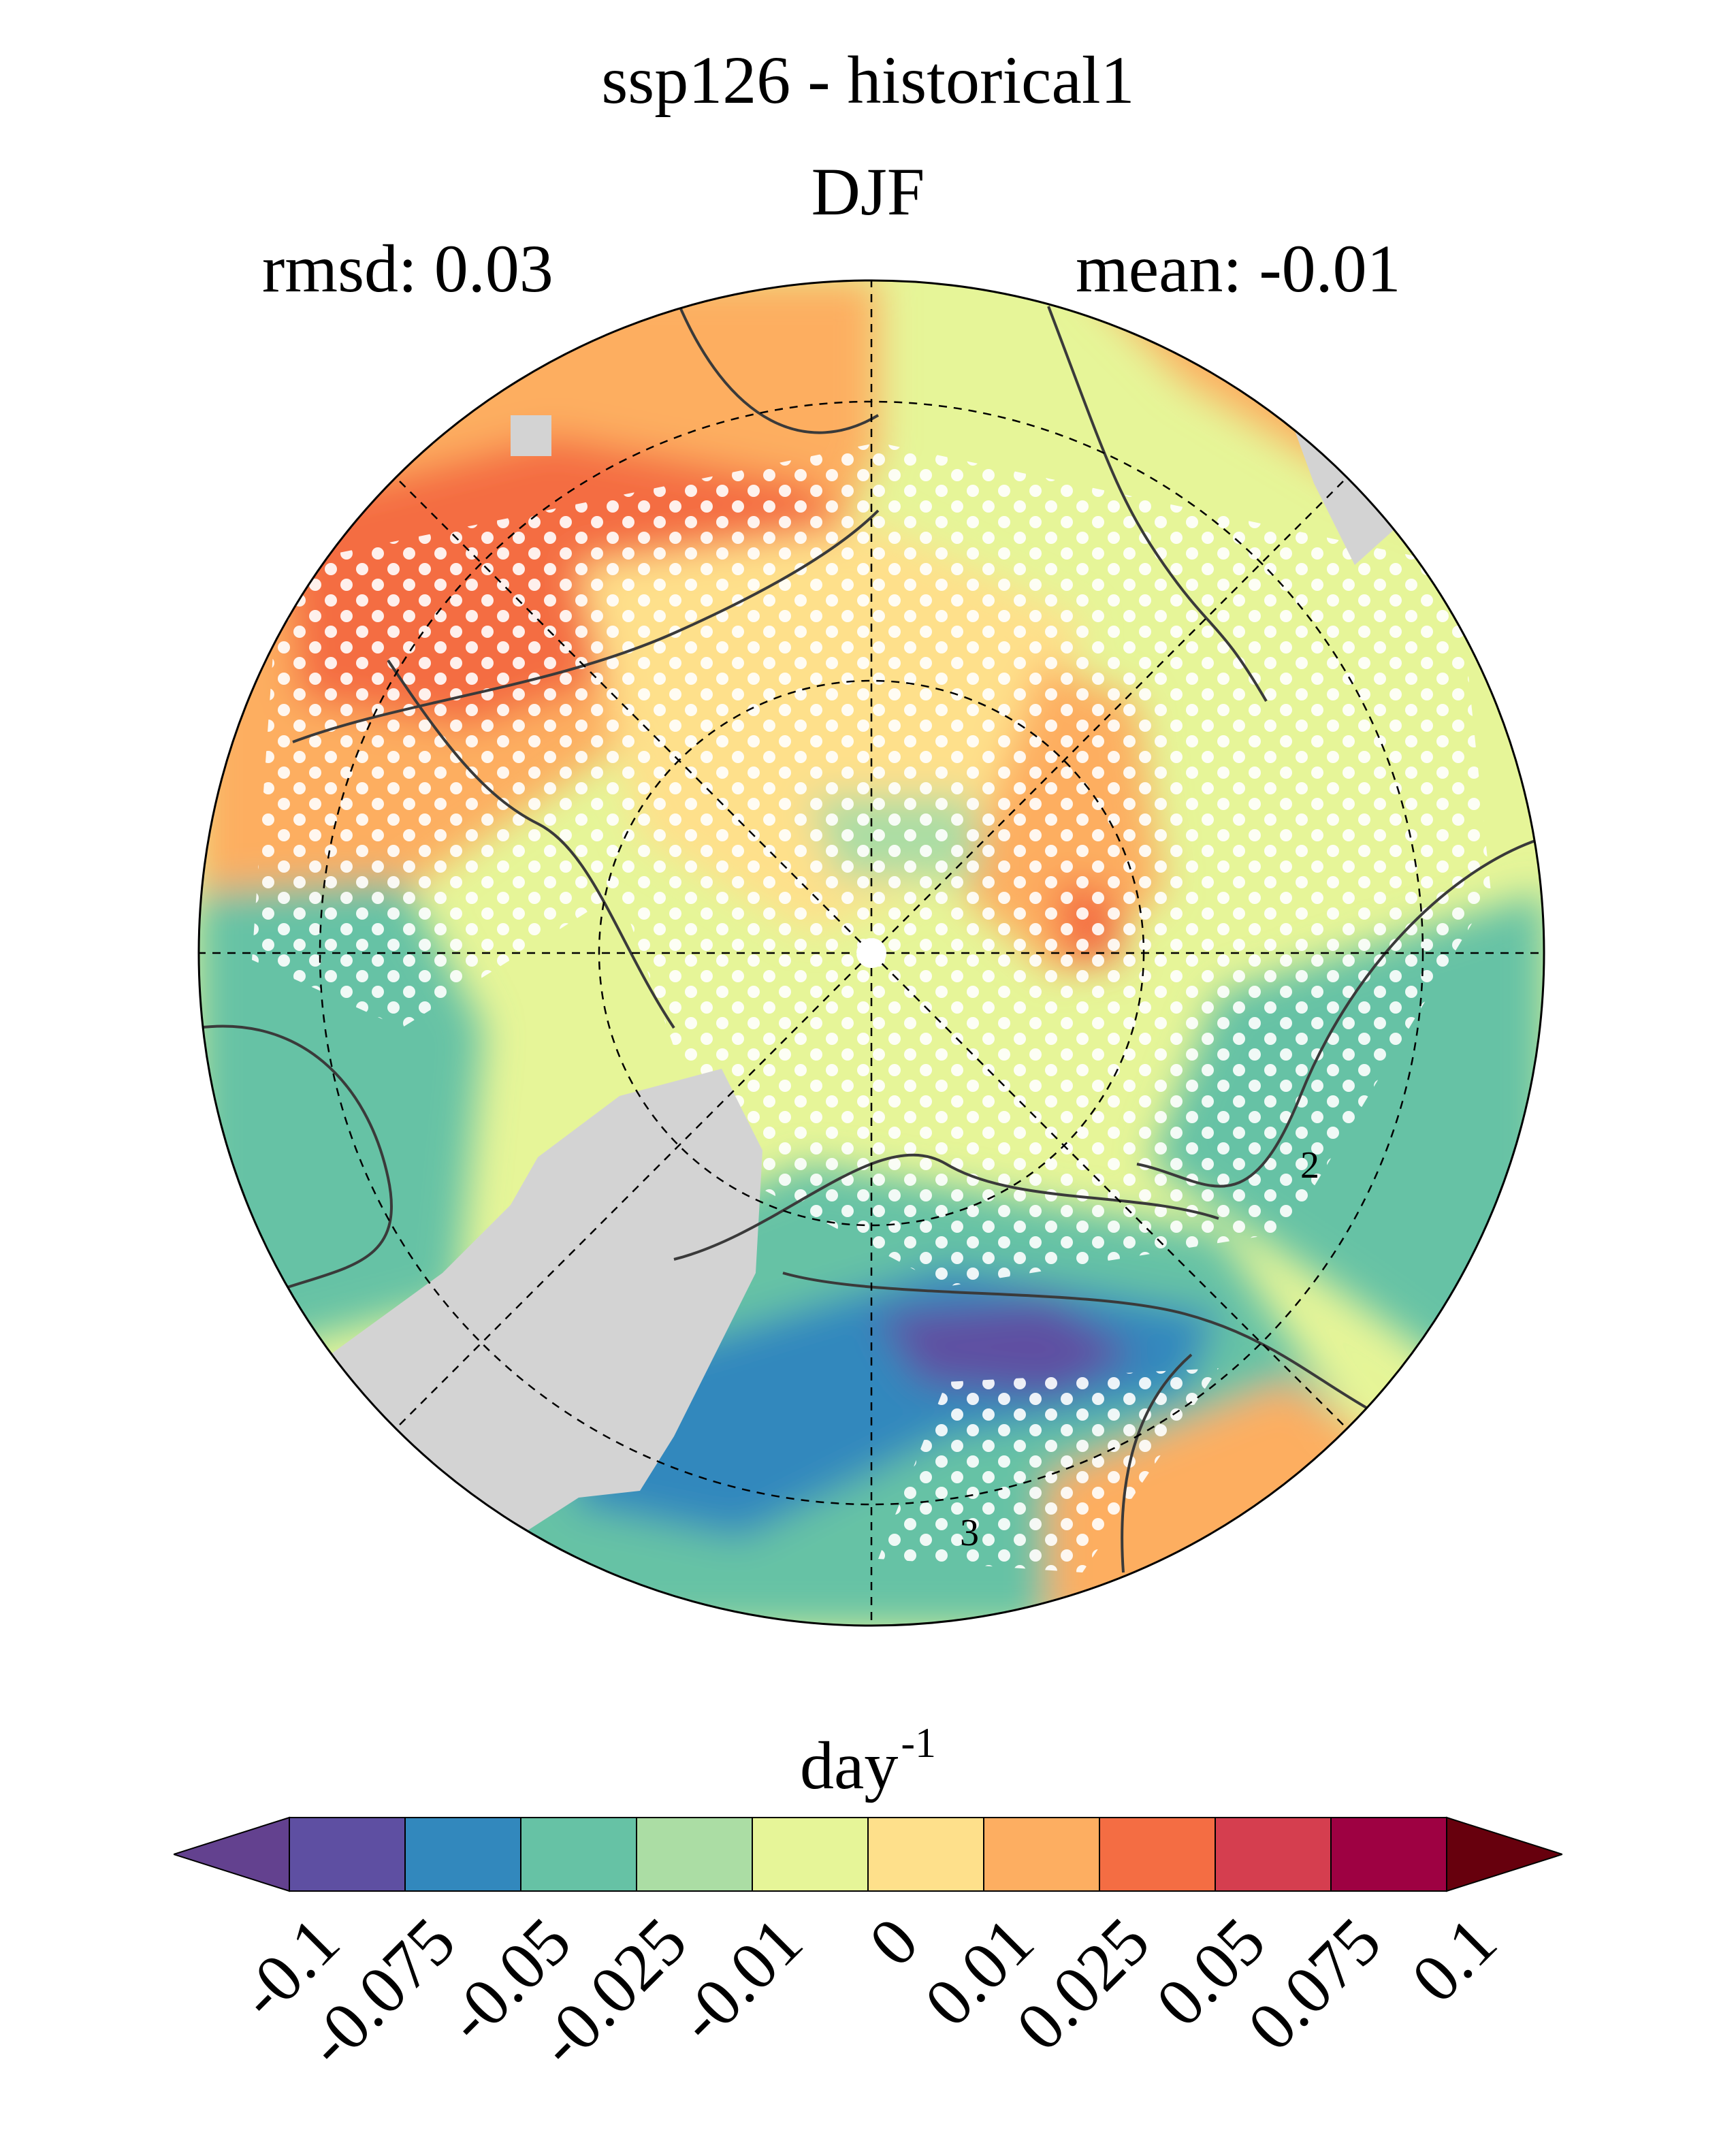  What do you see at coordinates (868, 80) in the screenshot?
I see `figure-title: ssp126 - historical1` at bounding box center [868, 80].